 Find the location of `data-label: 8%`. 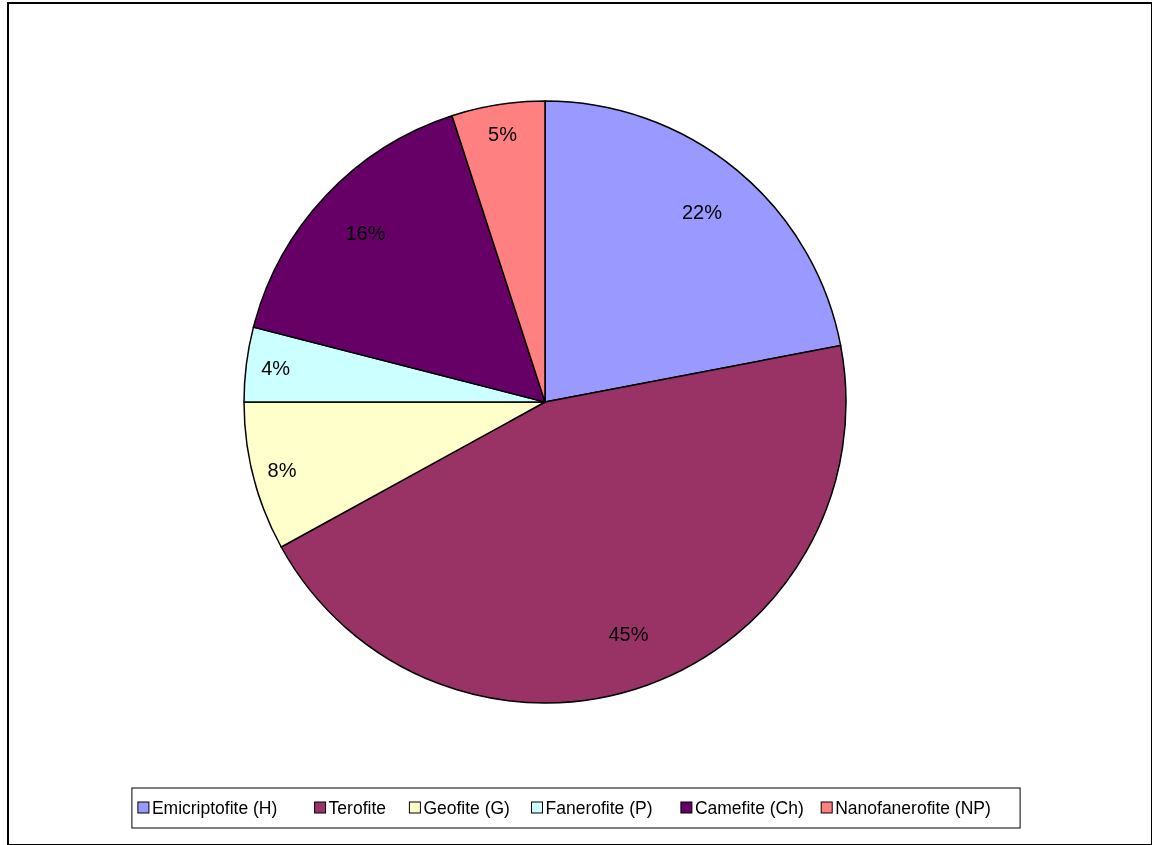

data-label: 8% is located at coordinates (282, 469).